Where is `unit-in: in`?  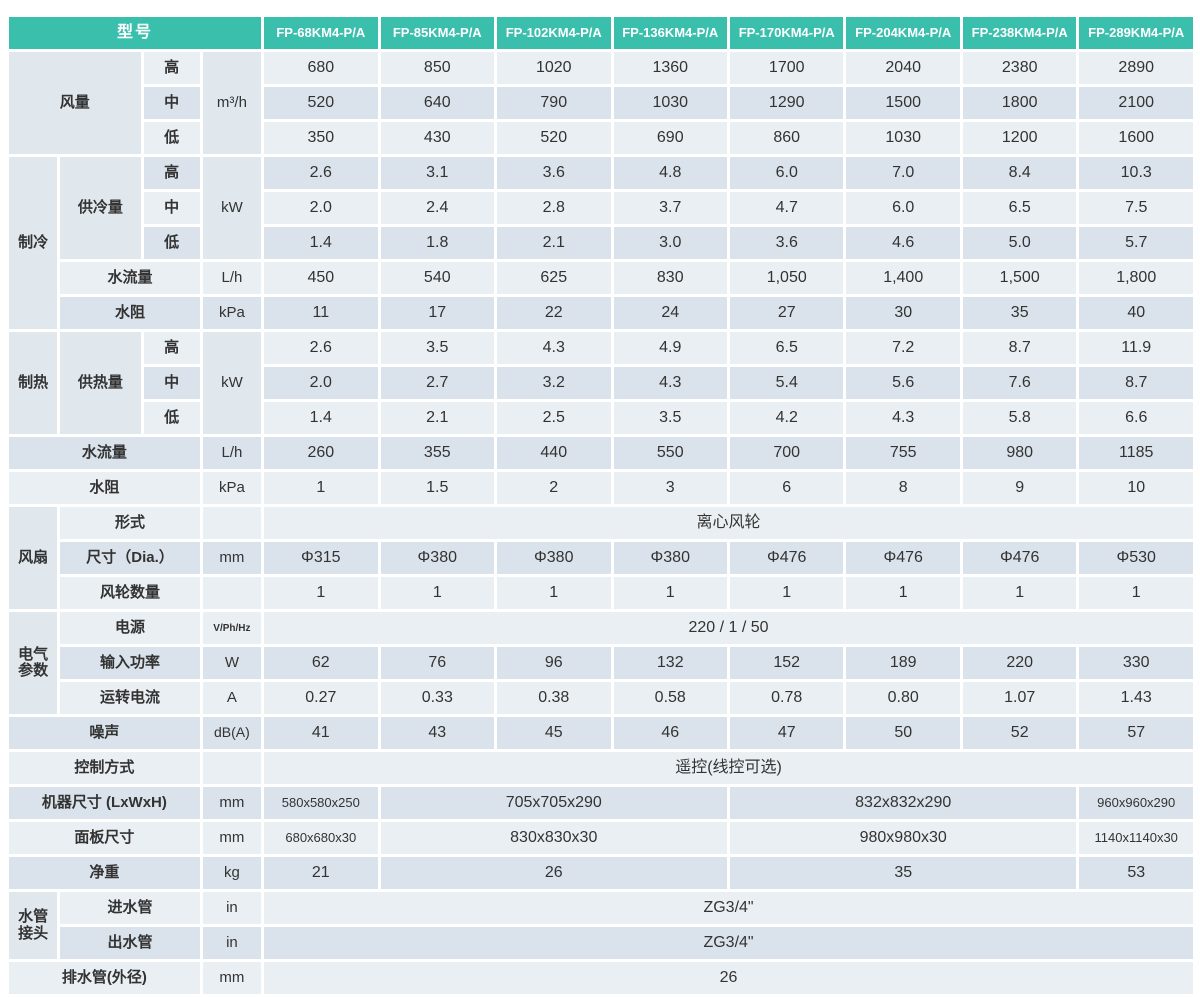
unit-in: in is located at coordinates (232, 908).